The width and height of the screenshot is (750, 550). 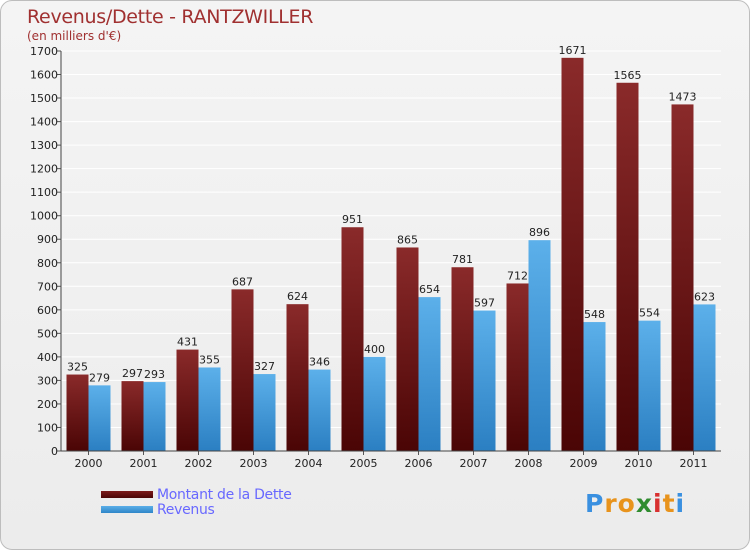 I want to click on bar-dette-2003, so click(x=242, y=370).